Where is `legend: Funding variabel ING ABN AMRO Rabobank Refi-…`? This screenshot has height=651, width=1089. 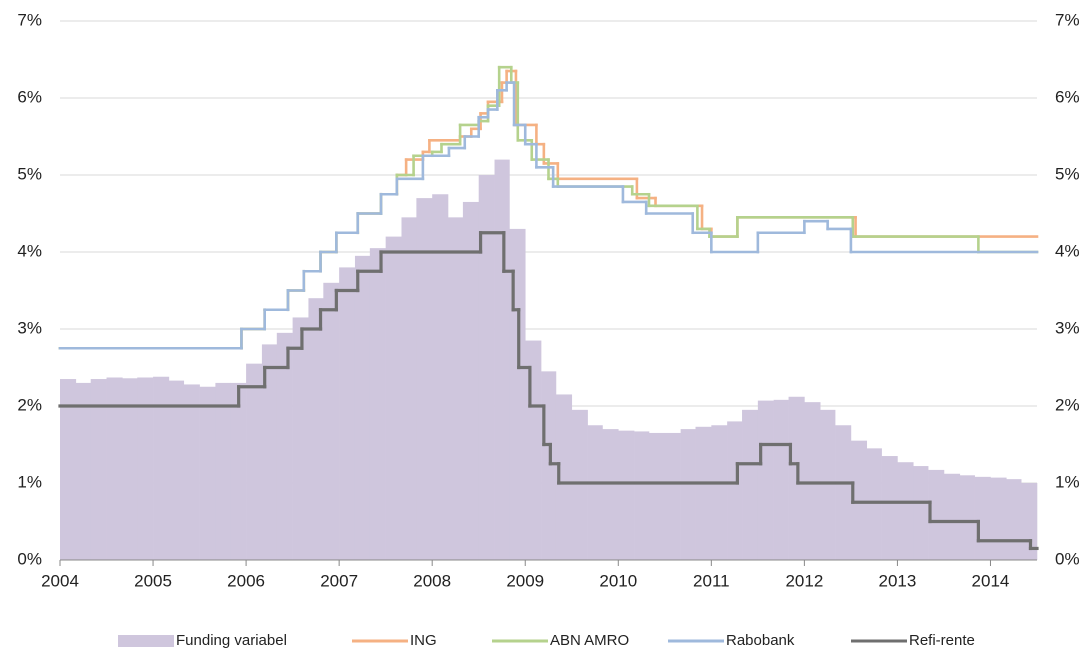 legend: Funding variabel ING ABN AMRO Rabobank Refi-… is located at coordinates (546, 640).